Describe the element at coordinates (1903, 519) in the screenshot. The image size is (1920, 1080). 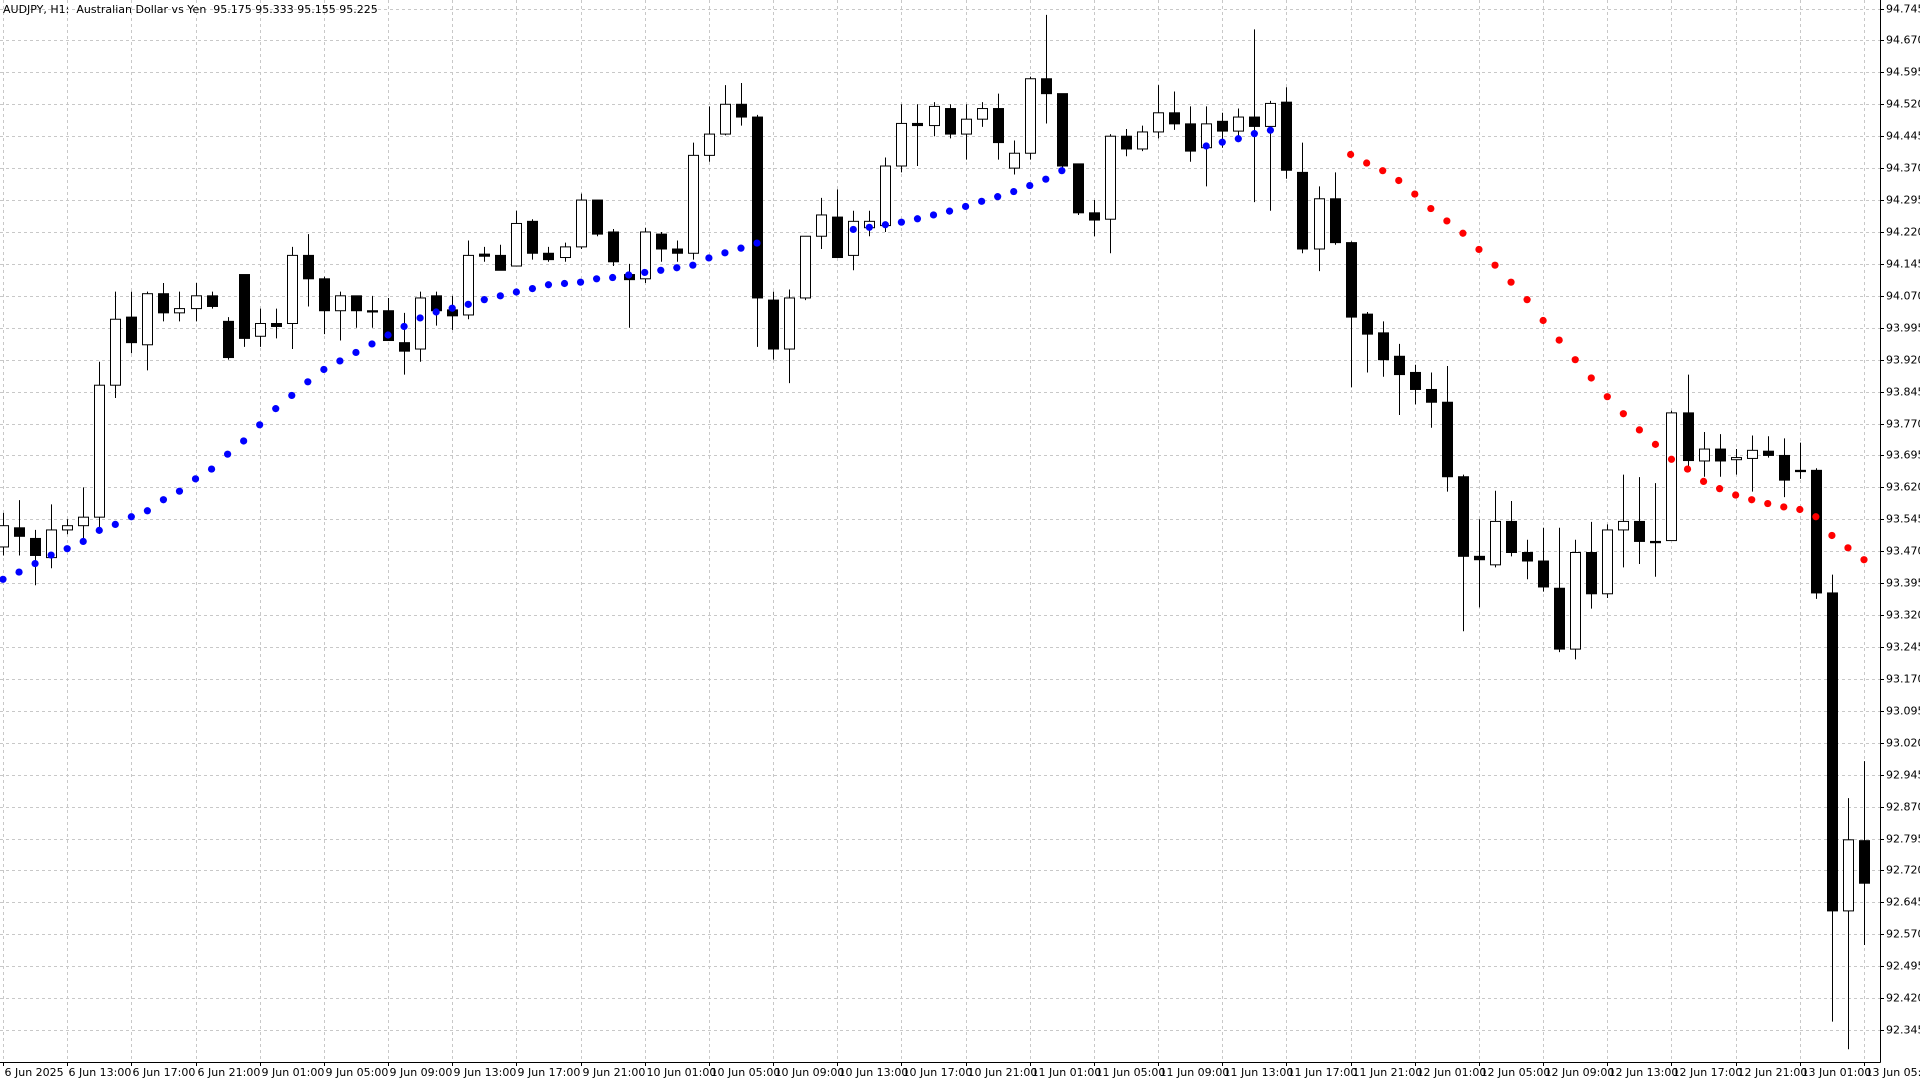
I see `y-tick-label: 93.545` at that location.